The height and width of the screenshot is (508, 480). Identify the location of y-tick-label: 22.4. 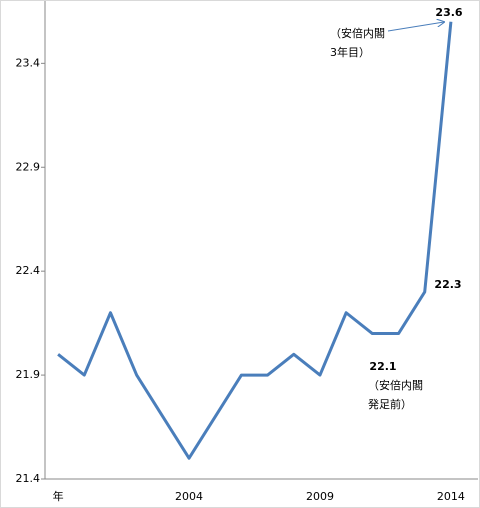
(28, 270).